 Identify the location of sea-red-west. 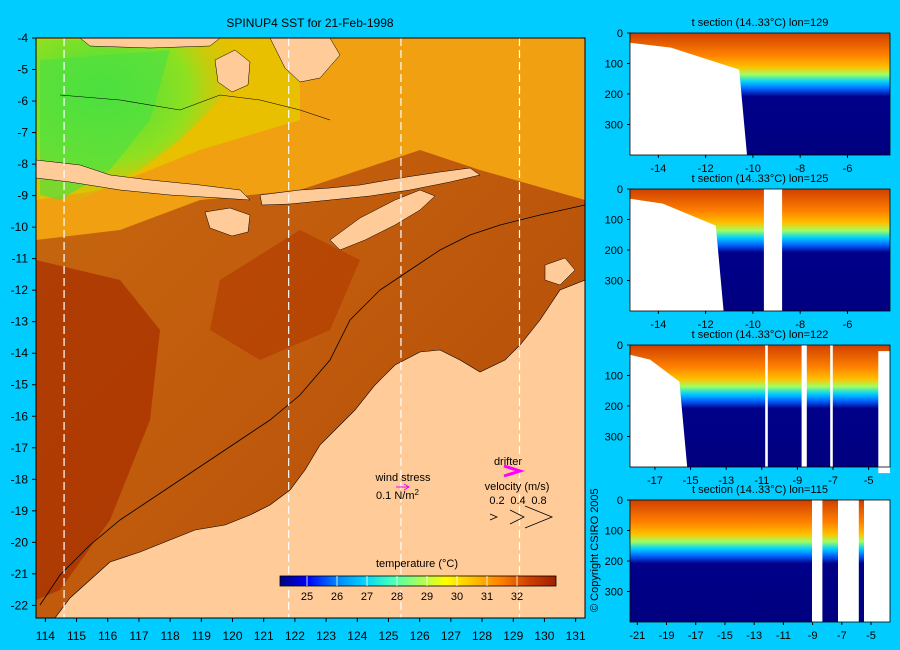
(98, 430).